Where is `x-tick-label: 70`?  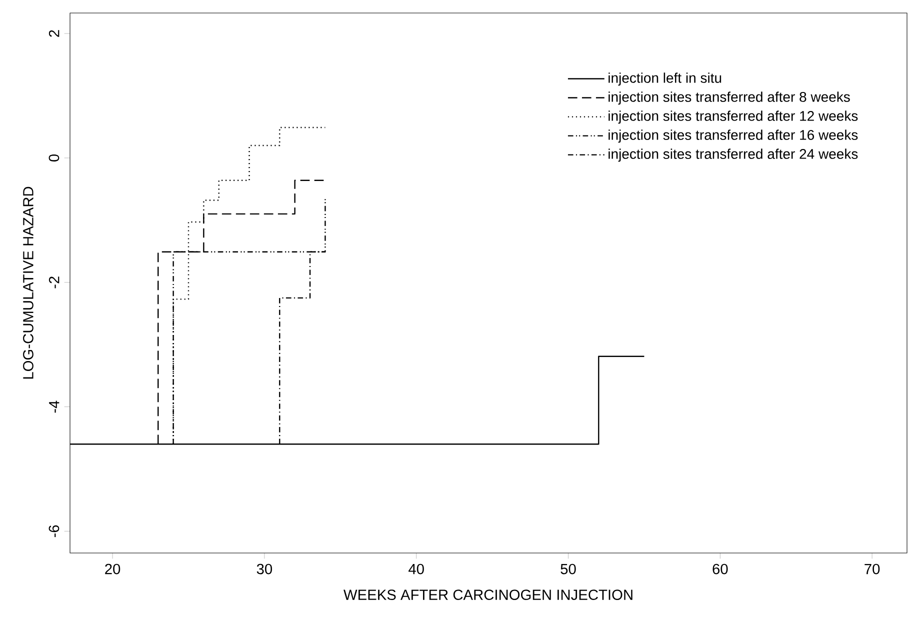
x-tick-label: 70 is located at coordinates (872, 569).